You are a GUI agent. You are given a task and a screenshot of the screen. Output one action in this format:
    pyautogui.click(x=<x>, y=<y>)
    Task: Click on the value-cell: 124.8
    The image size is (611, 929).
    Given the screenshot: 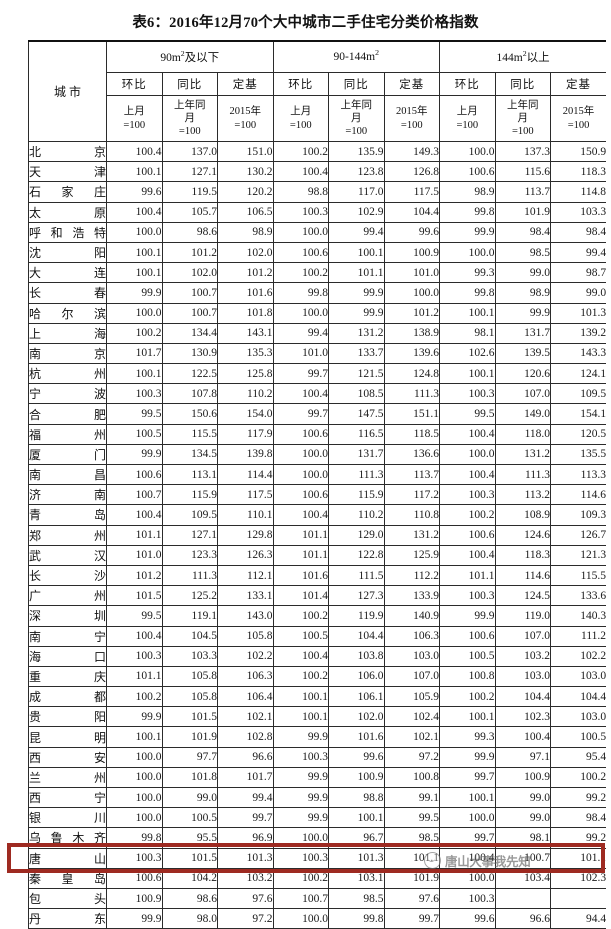 What is the action you would take?
    pyautogui.click(x=412, y=374)
    